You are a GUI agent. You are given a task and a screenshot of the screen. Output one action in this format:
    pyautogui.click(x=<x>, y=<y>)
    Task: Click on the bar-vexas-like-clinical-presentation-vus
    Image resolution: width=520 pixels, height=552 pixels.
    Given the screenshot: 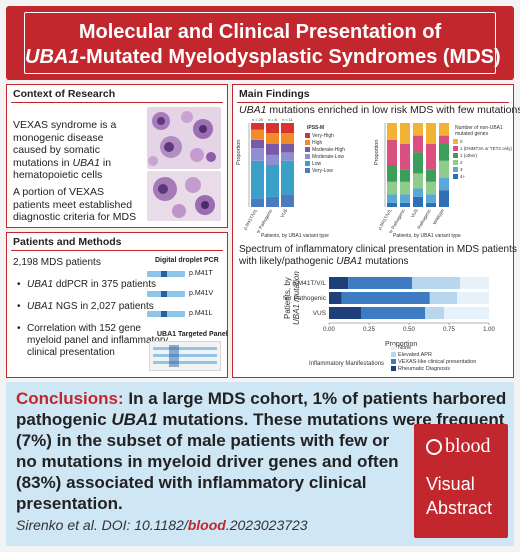 What is the action you would take?
    pyautogui.click(x=393, y=313)
    